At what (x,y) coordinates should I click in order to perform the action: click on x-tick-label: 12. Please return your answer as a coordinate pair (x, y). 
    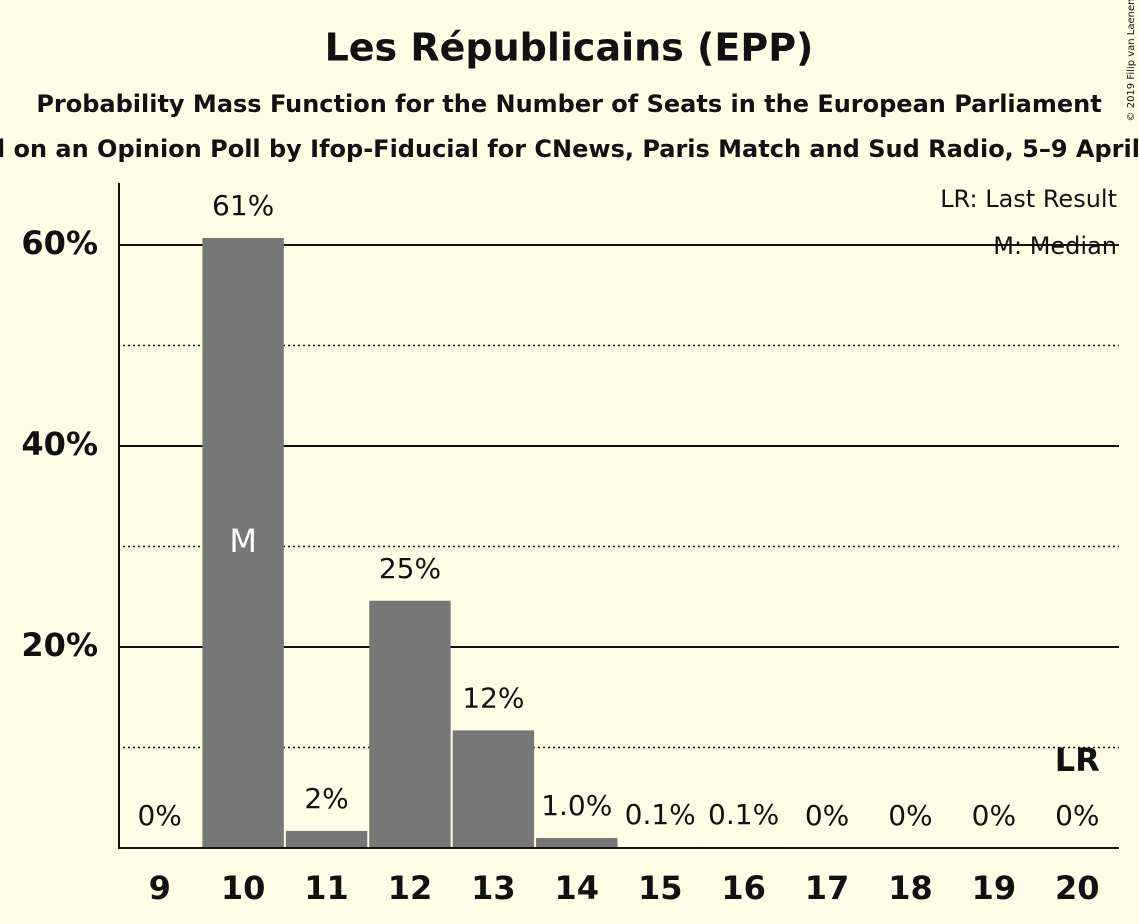
    Looking at the image, I should click on (410, 888).